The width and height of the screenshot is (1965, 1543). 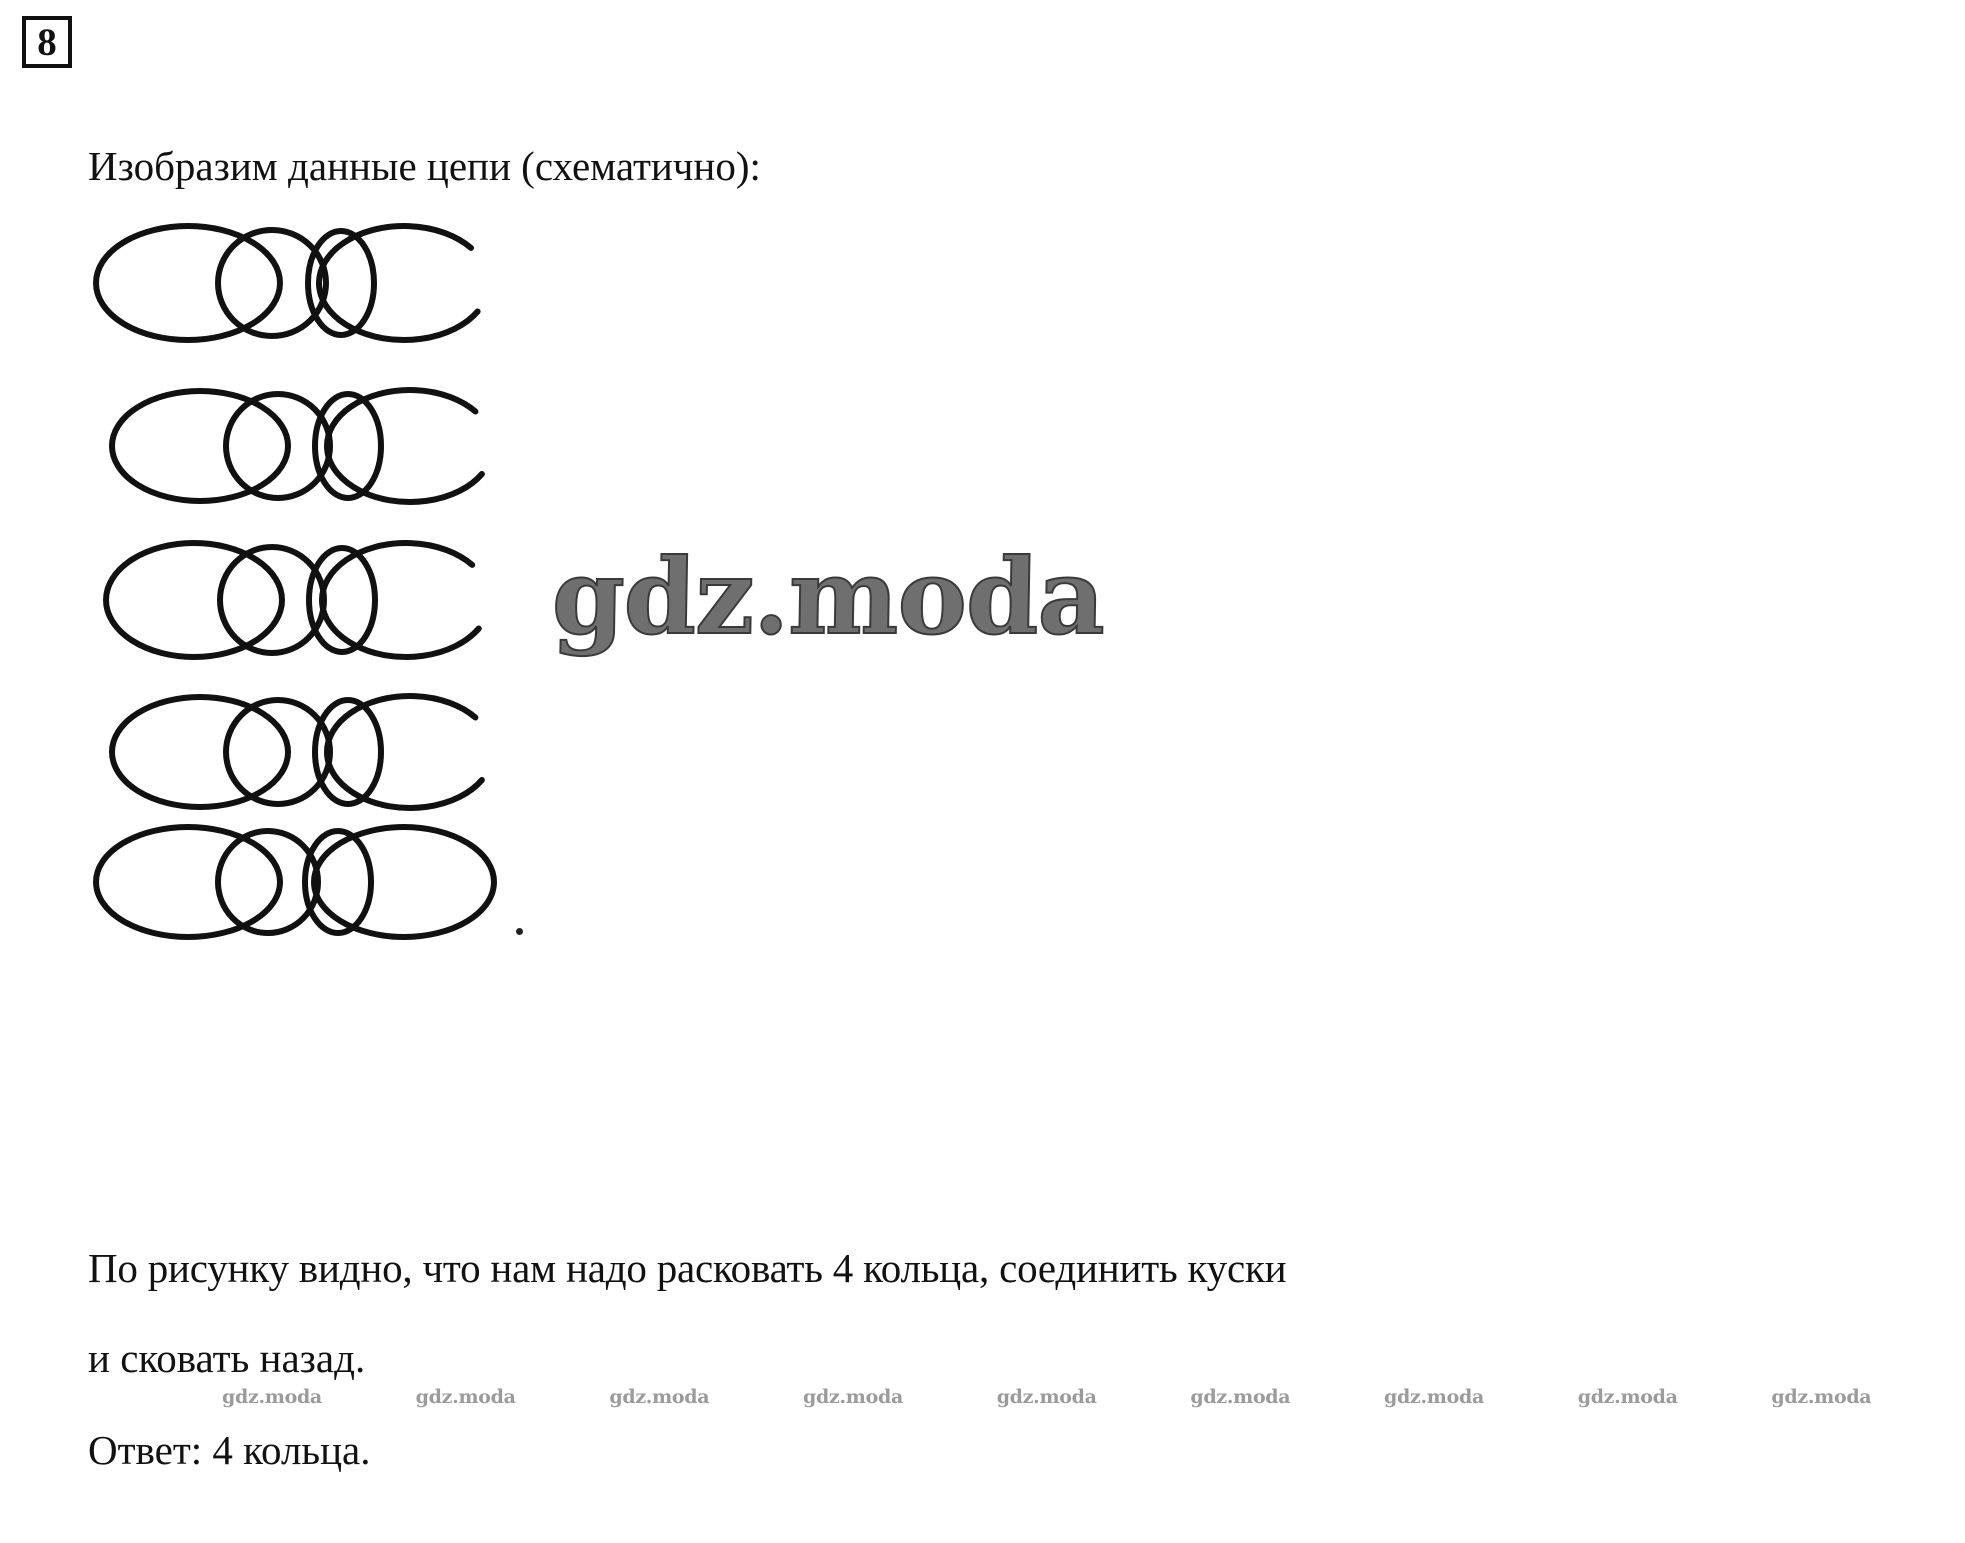 I want to click on answer-text: Ответ: 4 кольца., so click(x=229, y=1450).